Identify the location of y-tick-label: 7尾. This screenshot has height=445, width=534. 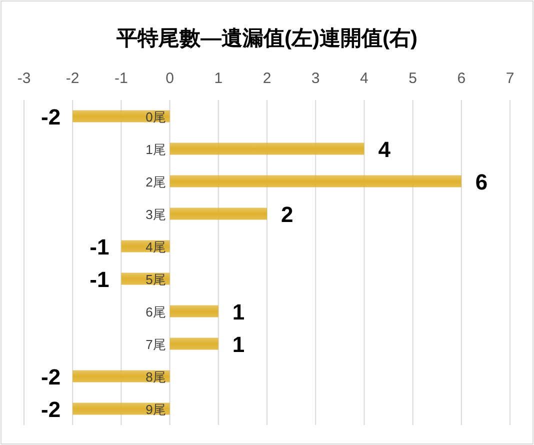
(156, 344).